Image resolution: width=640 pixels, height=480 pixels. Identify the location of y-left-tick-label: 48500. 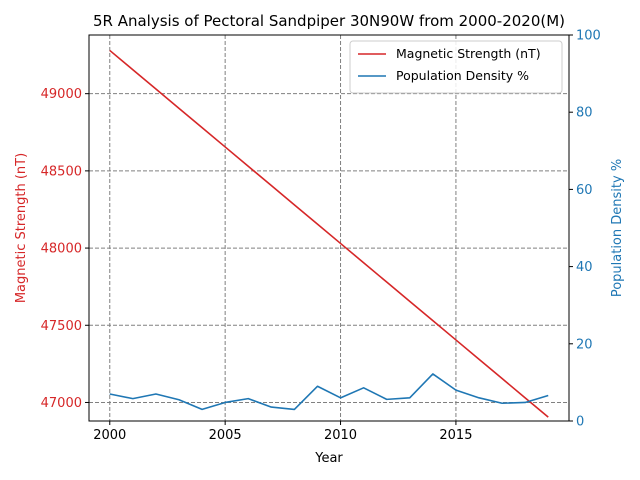
(61, 171).